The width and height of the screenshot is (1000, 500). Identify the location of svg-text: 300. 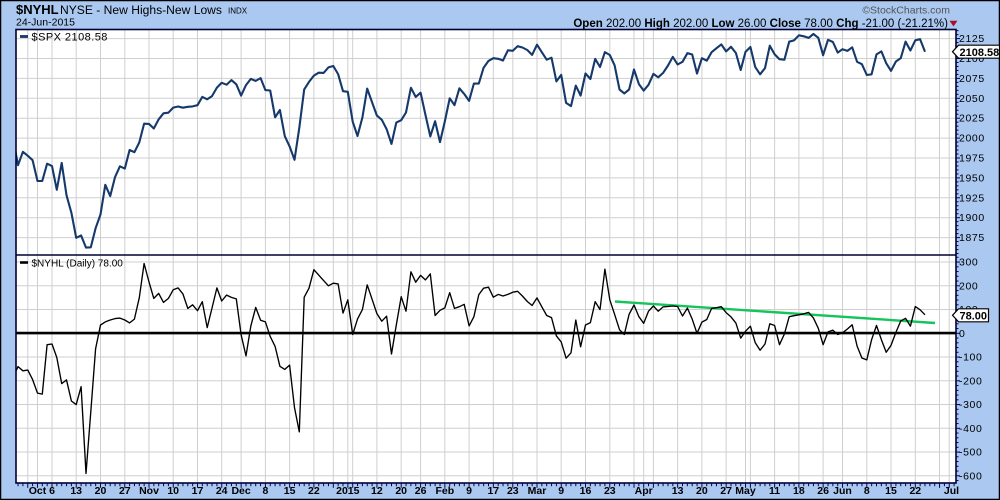
(968, 263).